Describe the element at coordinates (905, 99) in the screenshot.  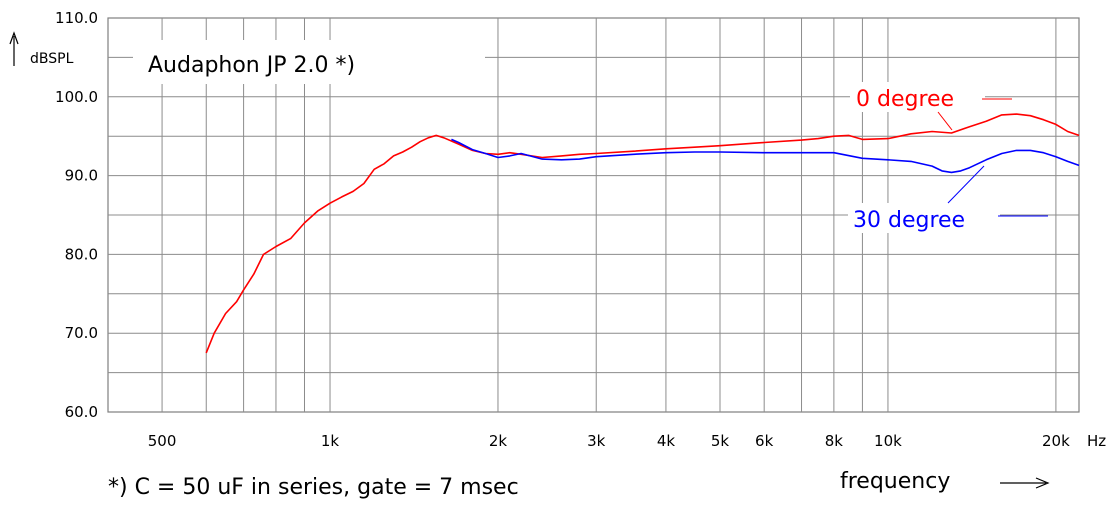
I see `series-label-0-degree: 0 degree` at that location.